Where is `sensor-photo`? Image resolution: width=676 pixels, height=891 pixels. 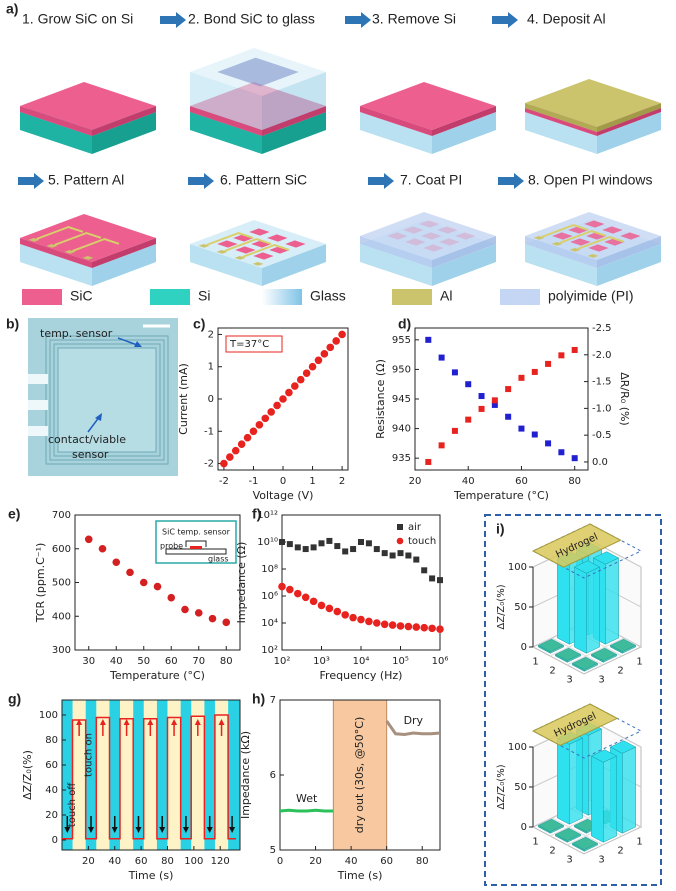
sensor-photo is located at coordinates (103, 397).